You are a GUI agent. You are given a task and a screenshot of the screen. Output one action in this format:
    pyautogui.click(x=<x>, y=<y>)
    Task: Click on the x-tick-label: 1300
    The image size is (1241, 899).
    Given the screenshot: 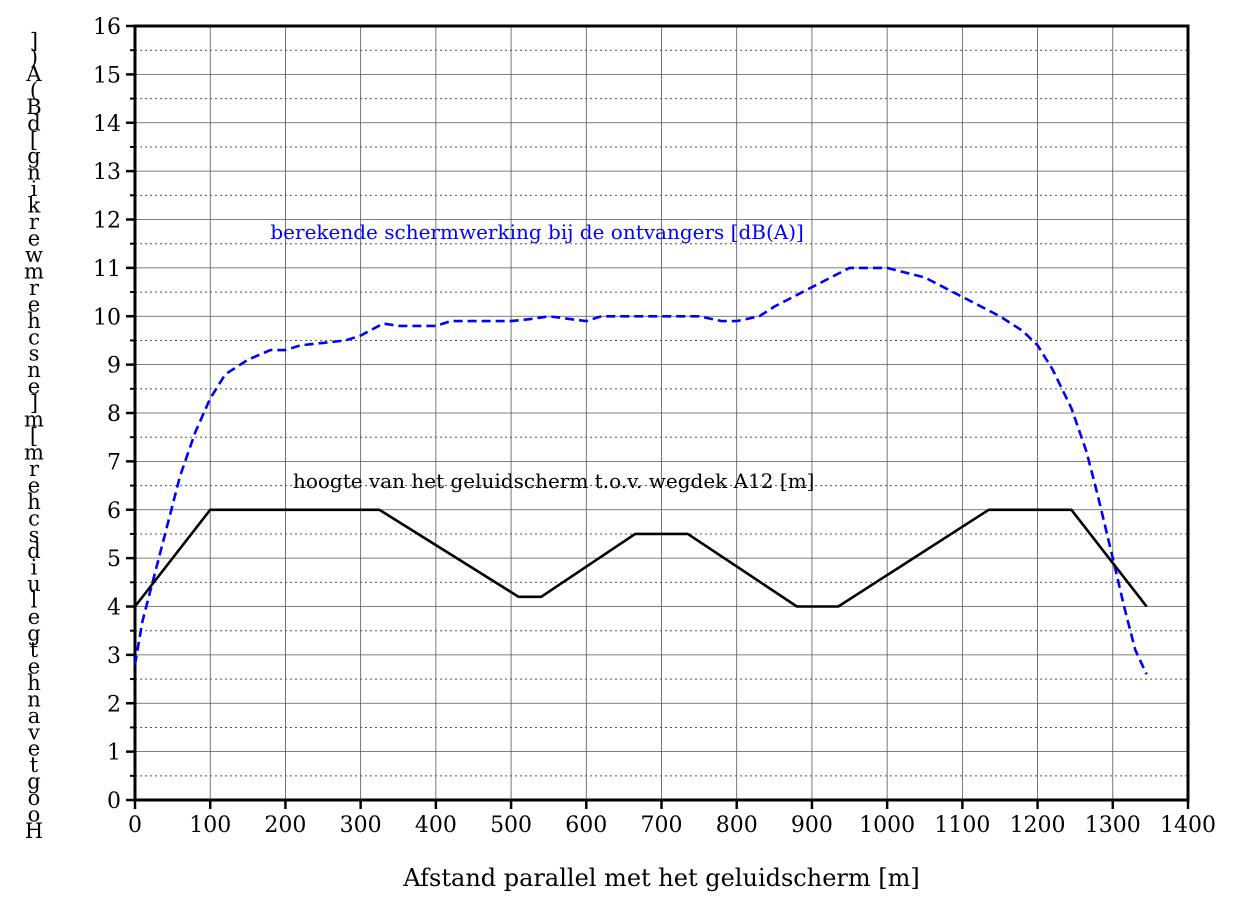 What is the action you would take?
    pyautogui.click(x=1113, y=825)
    